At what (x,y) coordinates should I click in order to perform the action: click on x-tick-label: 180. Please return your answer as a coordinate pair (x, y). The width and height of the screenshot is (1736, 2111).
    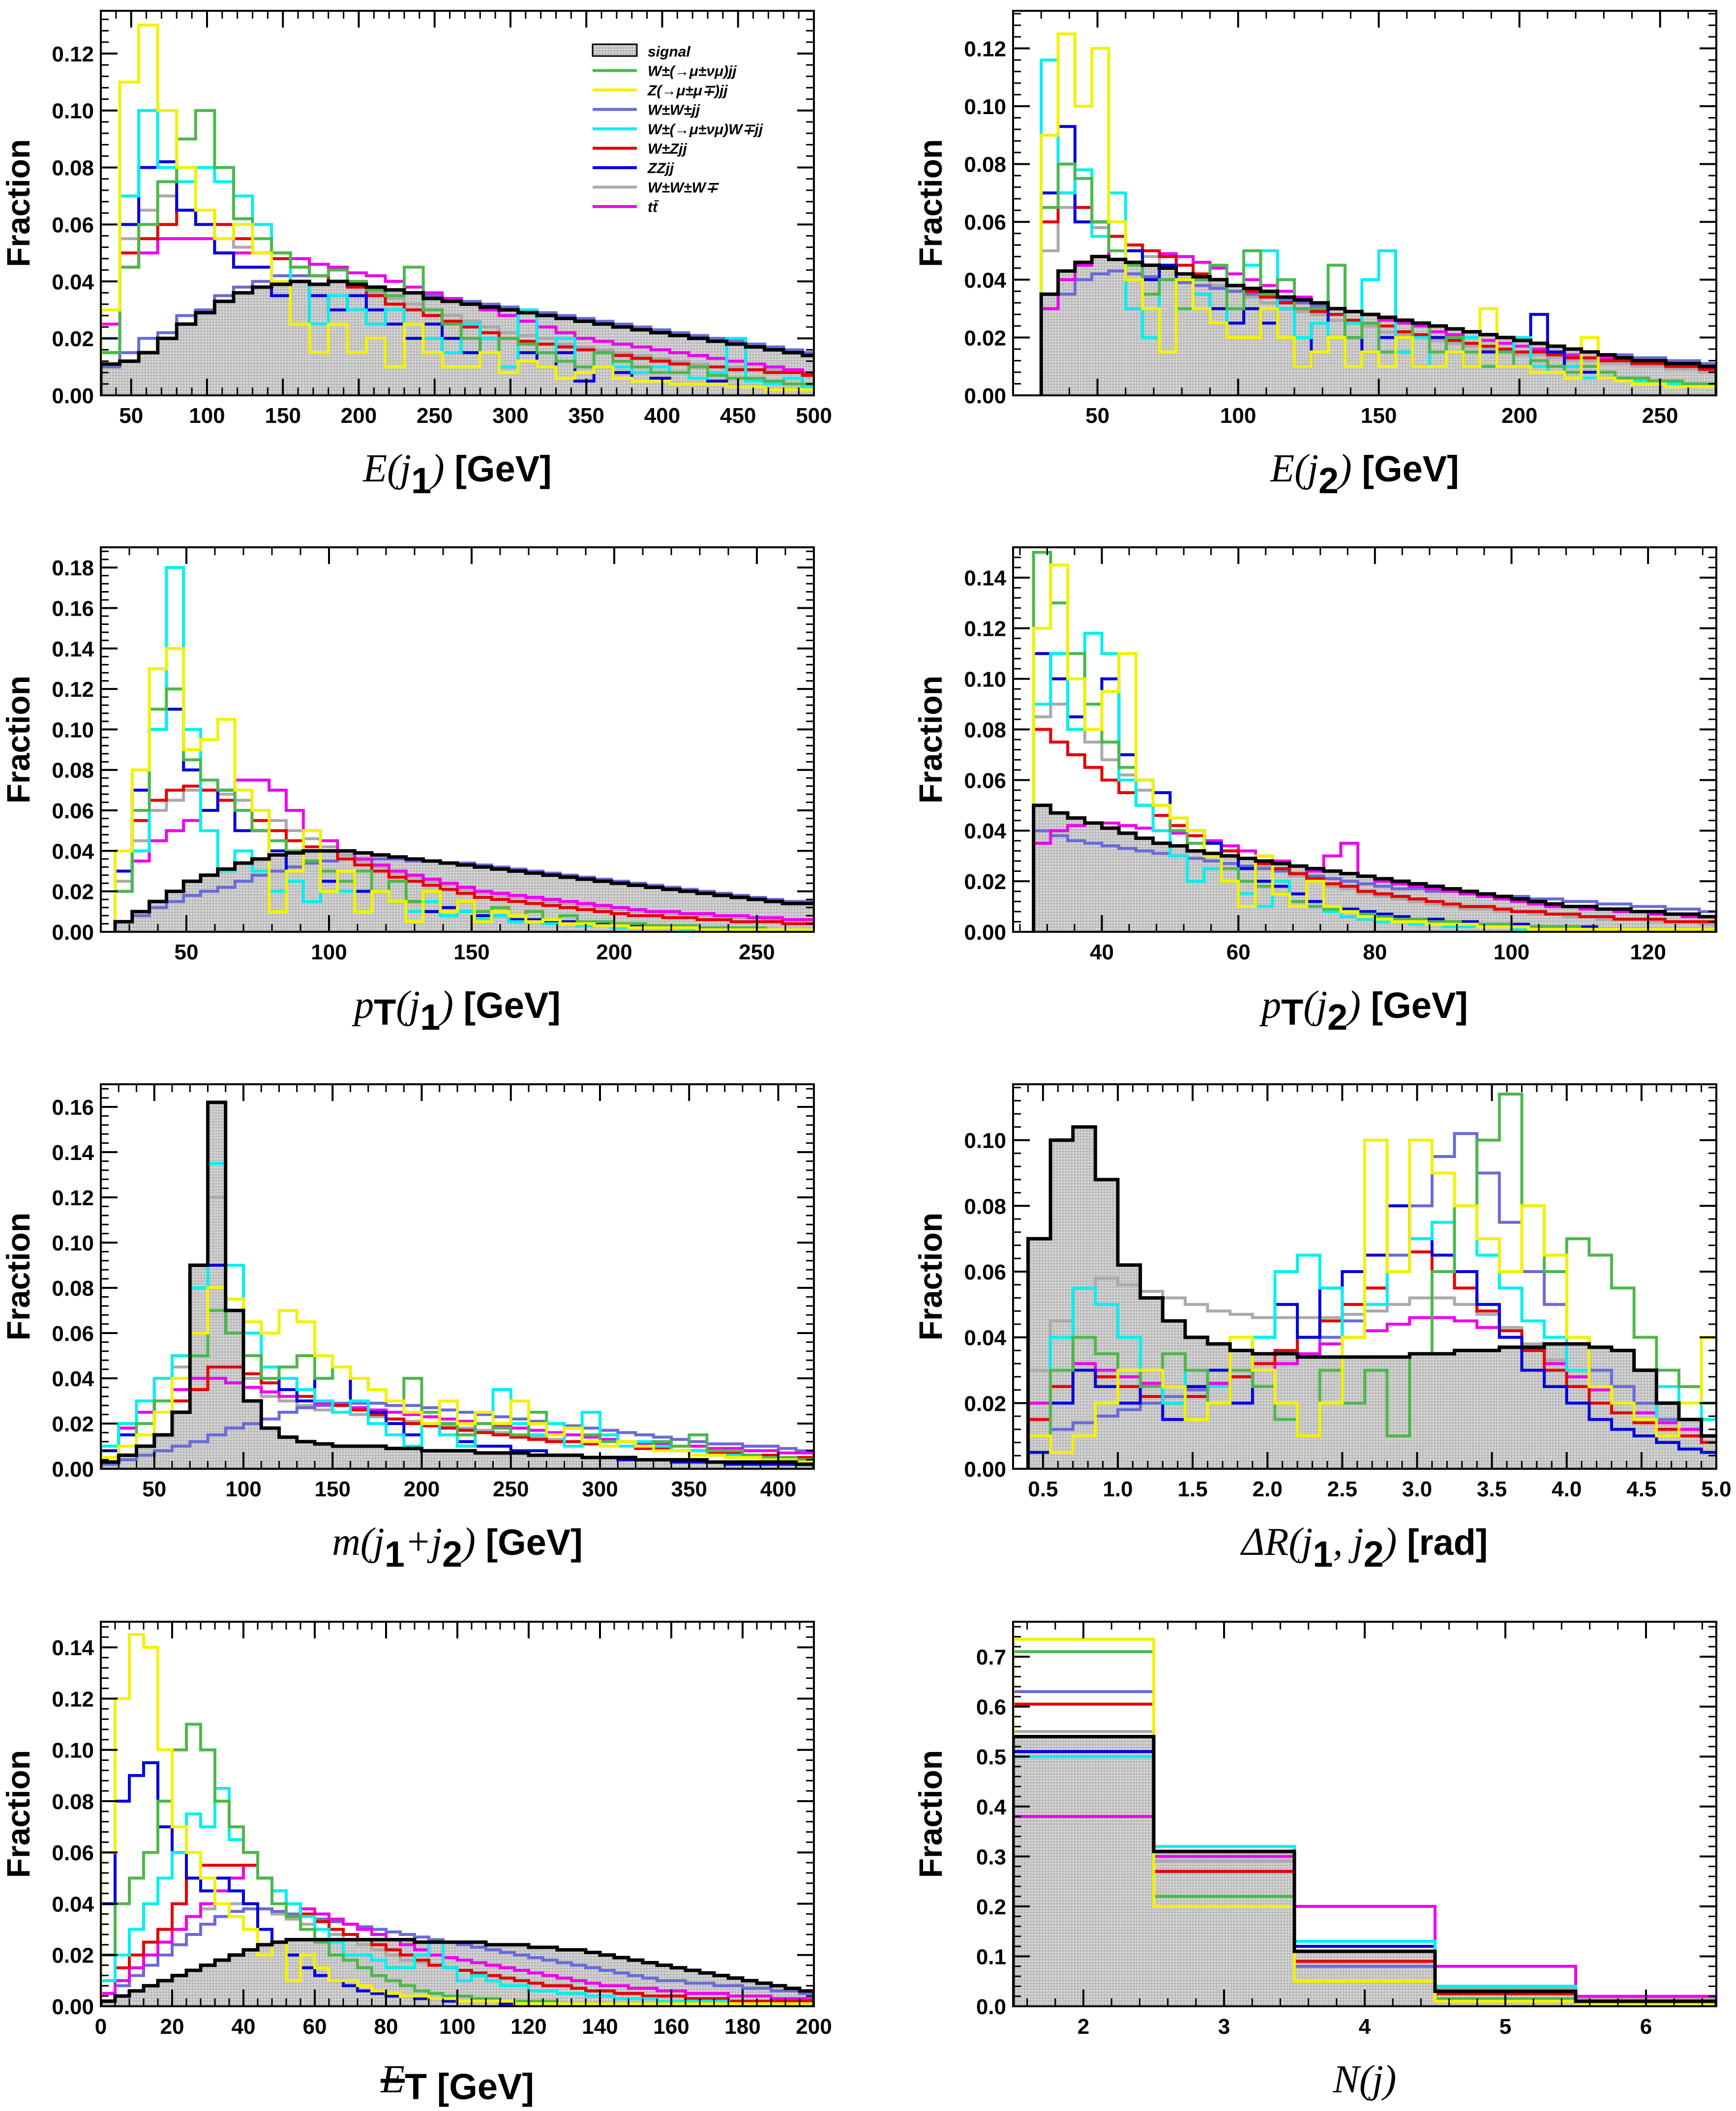
    Looking at the image, I should click on (742, 2027).